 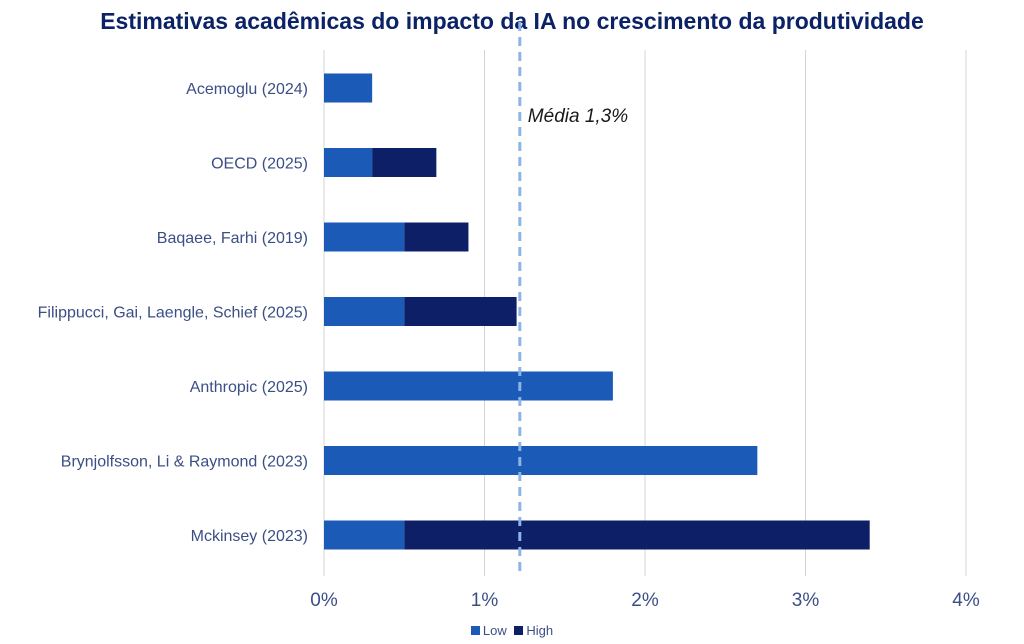 I want to click on x-tick-label: 0%, so click(x=324, y=600).